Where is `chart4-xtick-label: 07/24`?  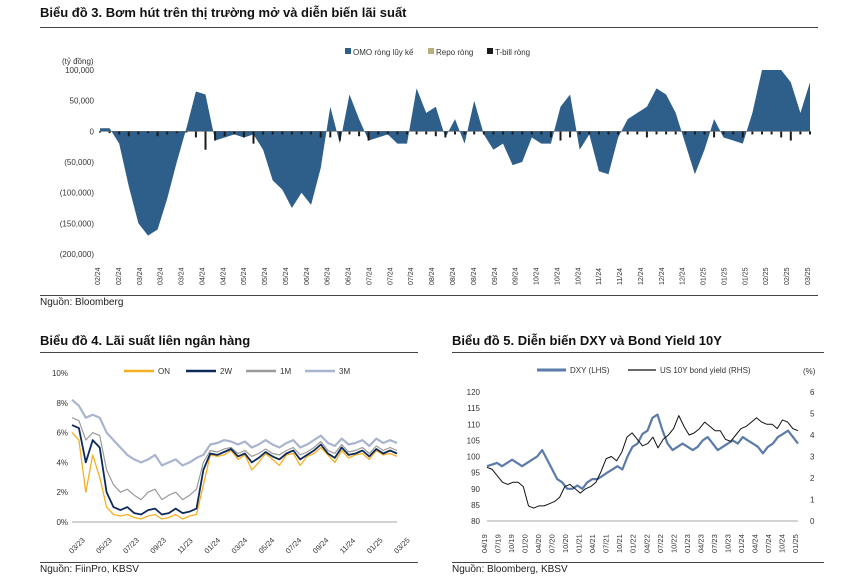
chart4-xtick-label: 07/24 is located at coordinates (294, 546).